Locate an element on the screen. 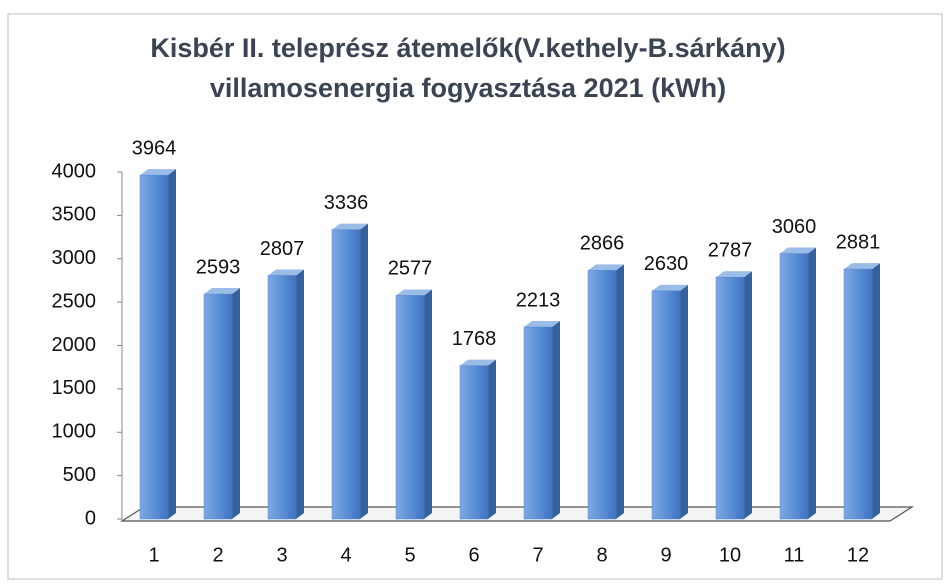 This screenshot has width=950, height=587. y-tick-label: 2000 is located at coordinates (74, 345).